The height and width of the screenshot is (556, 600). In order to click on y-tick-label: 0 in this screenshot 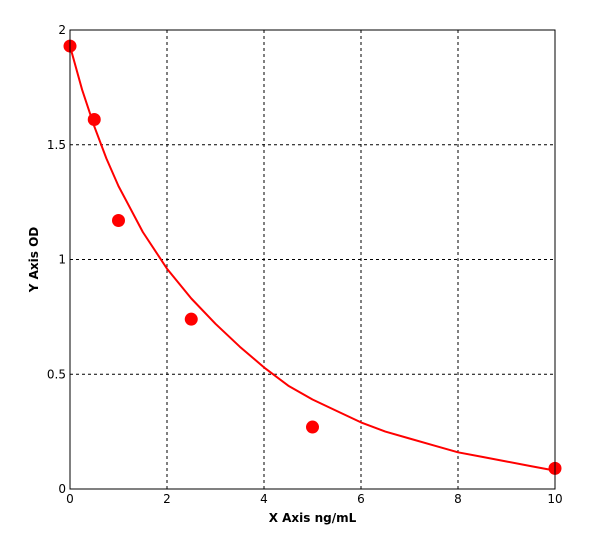, I will do `click(62, 489)`.